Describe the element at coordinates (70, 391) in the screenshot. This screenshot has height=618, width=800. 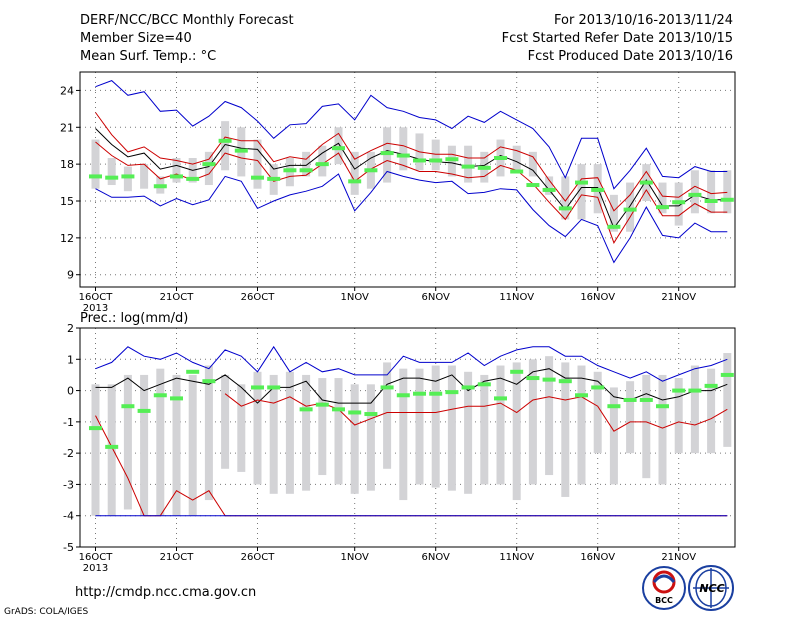
I see `y-tick-label: 0` at that location.